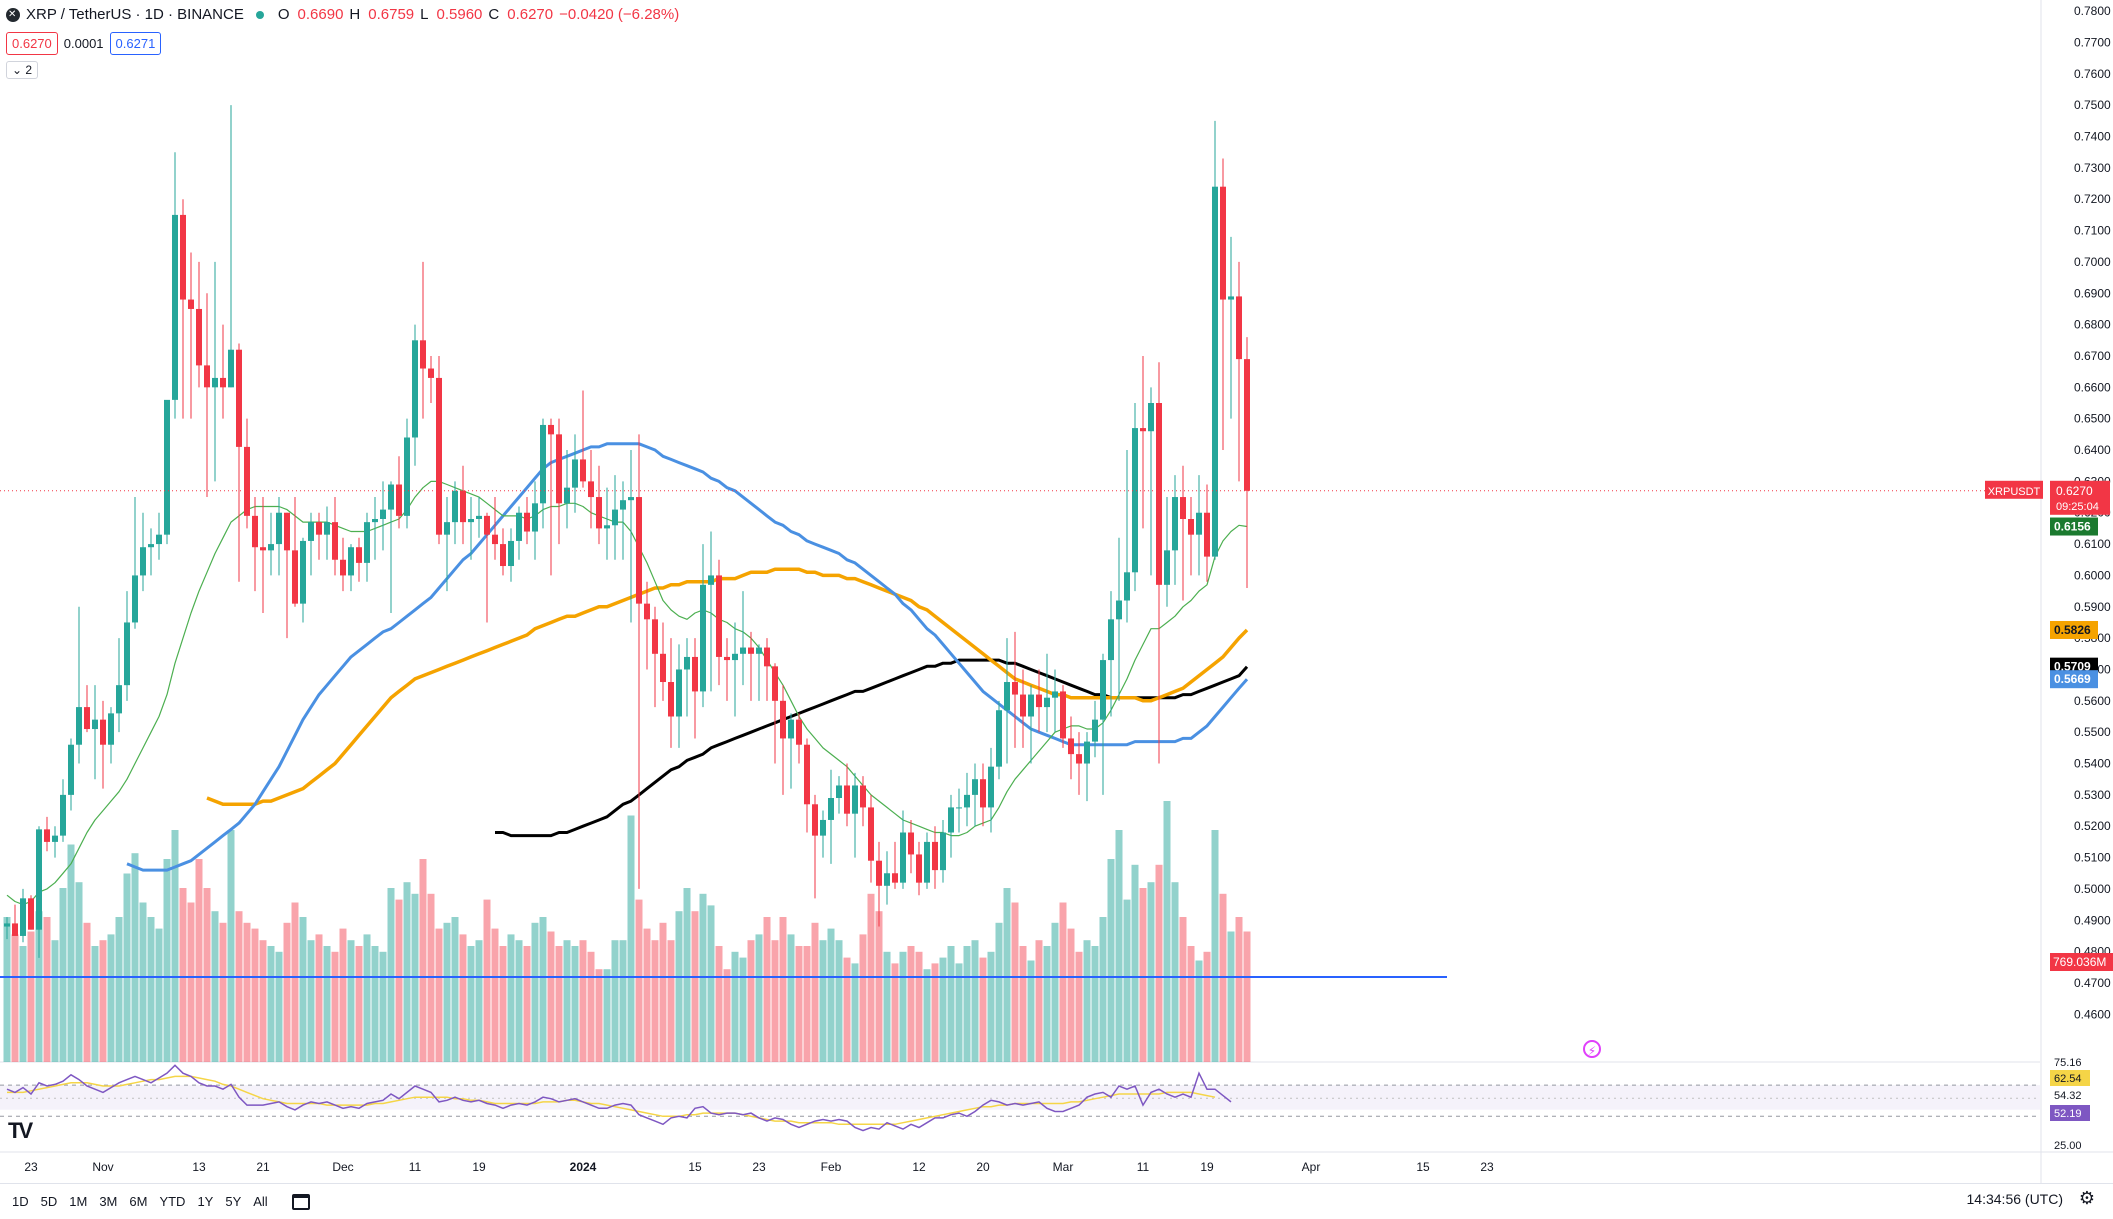 This screenshot has height=1219, width=2113. What do you see at coordinates (172, 1201) in the screenshot?
I see `timeframe-ytd: YTD` at bounding box center [172, 1201].